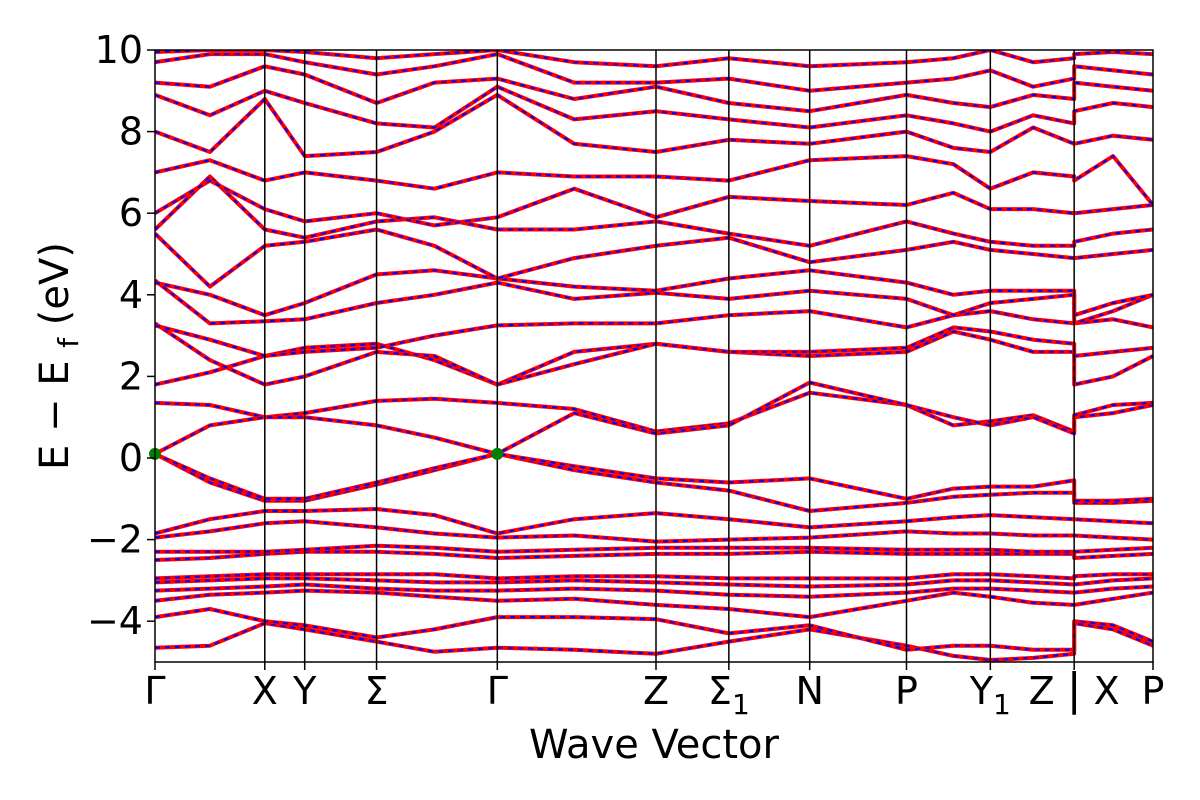 Image resolution: width=1200 pixels, height=800 pixels. I want to click on band-23-dashed, so click(654, 125).